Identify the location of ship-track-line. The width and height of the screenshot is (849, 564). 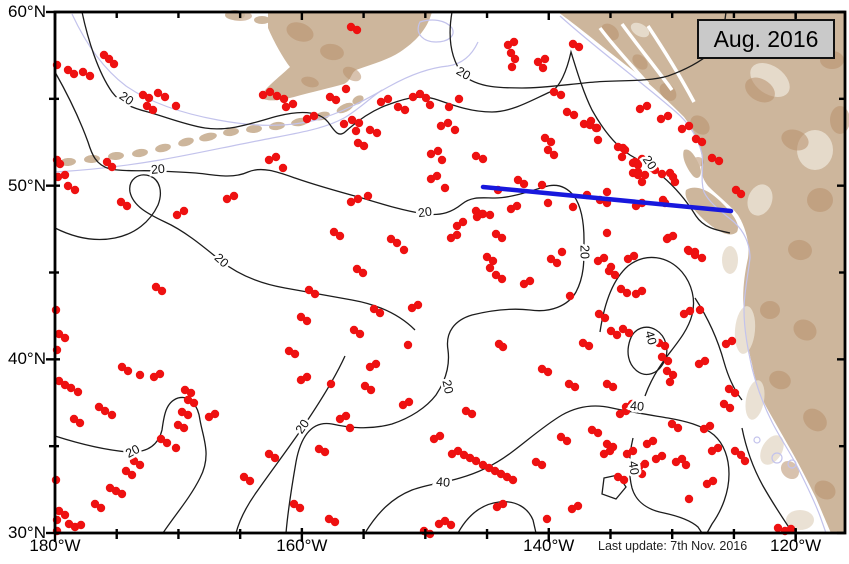
(607, 199).